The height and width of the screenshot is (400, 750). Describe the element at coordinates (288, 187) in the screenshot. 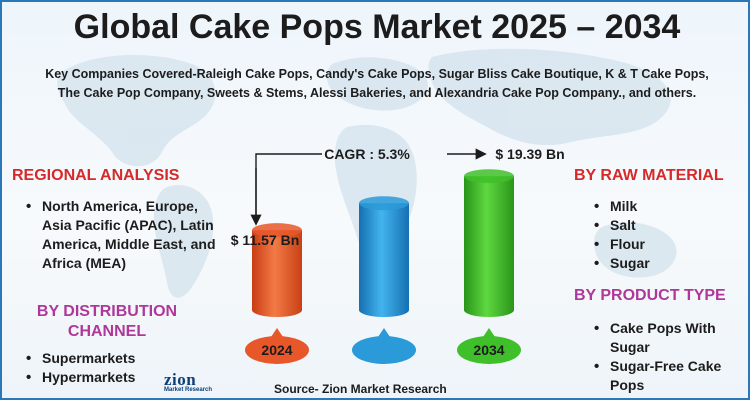

I see `cagr-connector` at that location.